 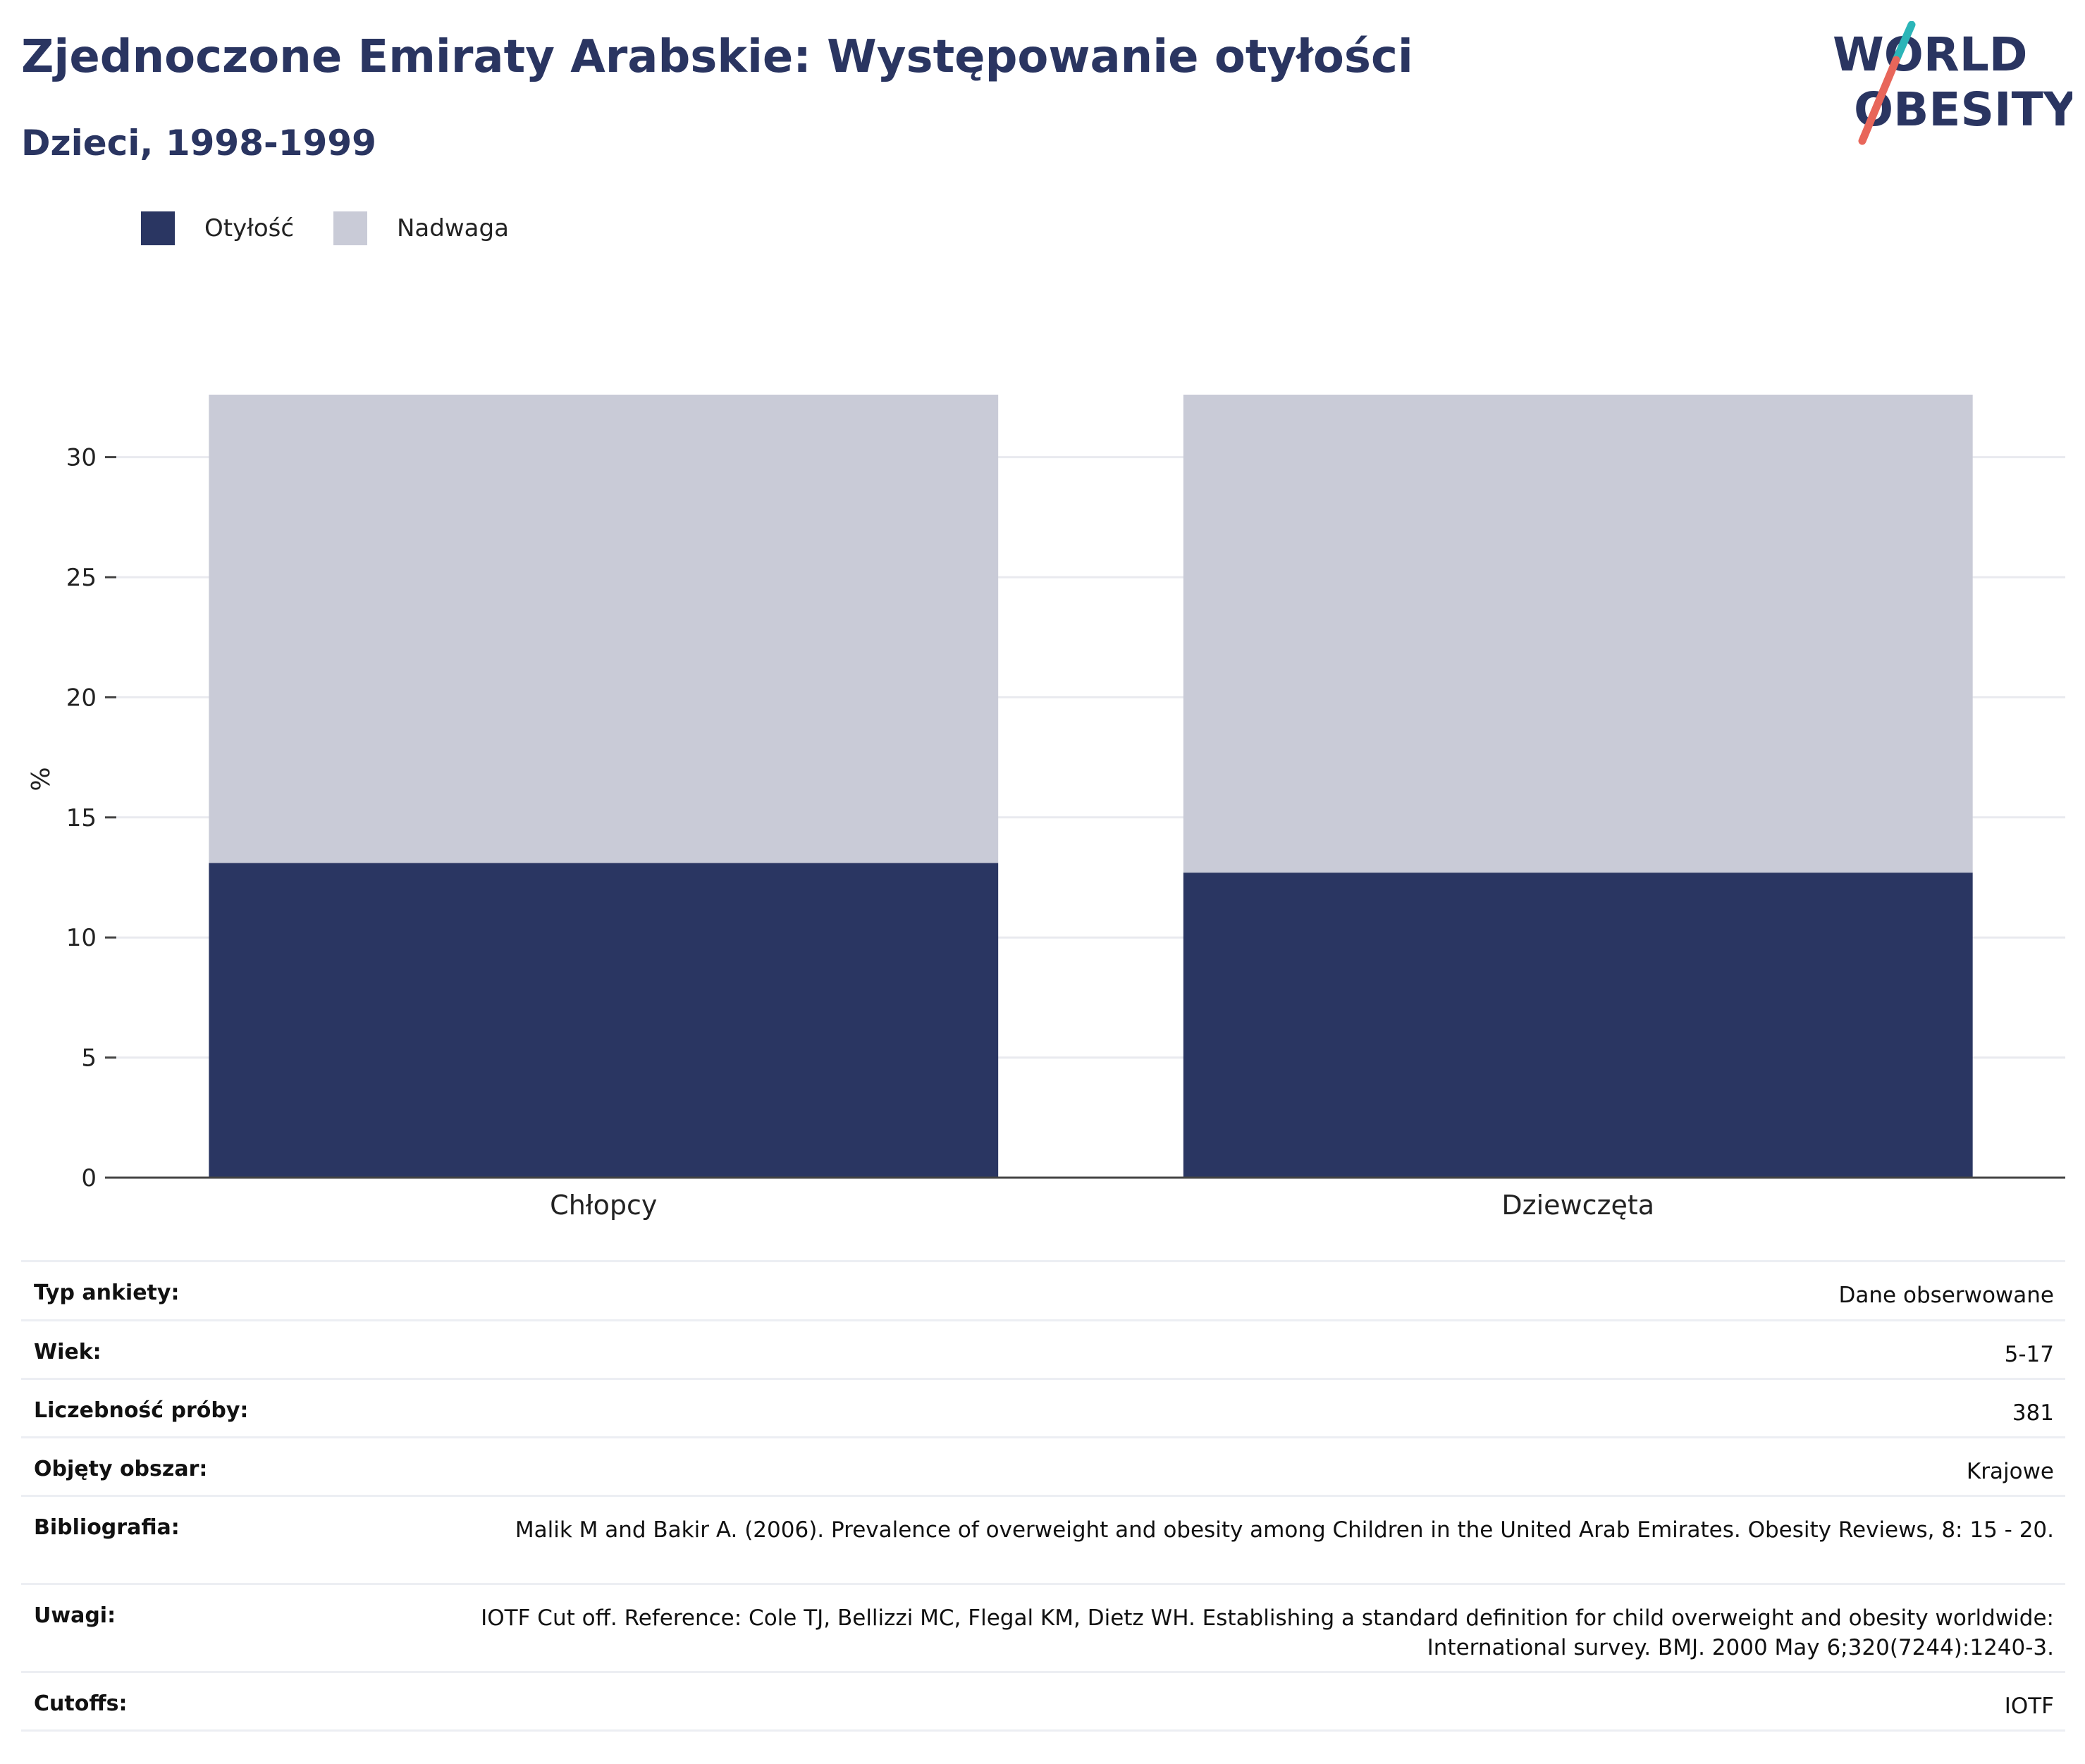 What do you see at coordinates (41, 779) in the screenshot?
I see `y-axis-label: %` at bounding box center [41, 779].